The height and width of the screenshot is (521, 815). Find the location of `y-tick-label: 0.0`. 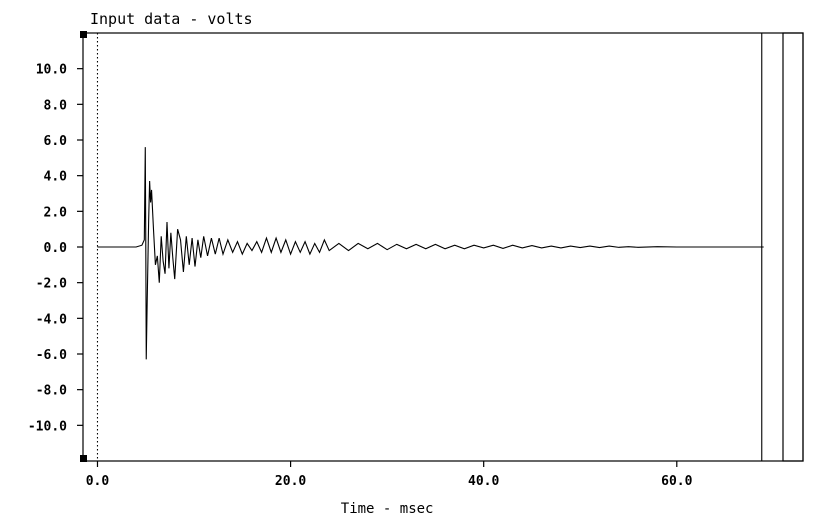

y-tick-label: 0.0 is located at coordinates (56, 248).